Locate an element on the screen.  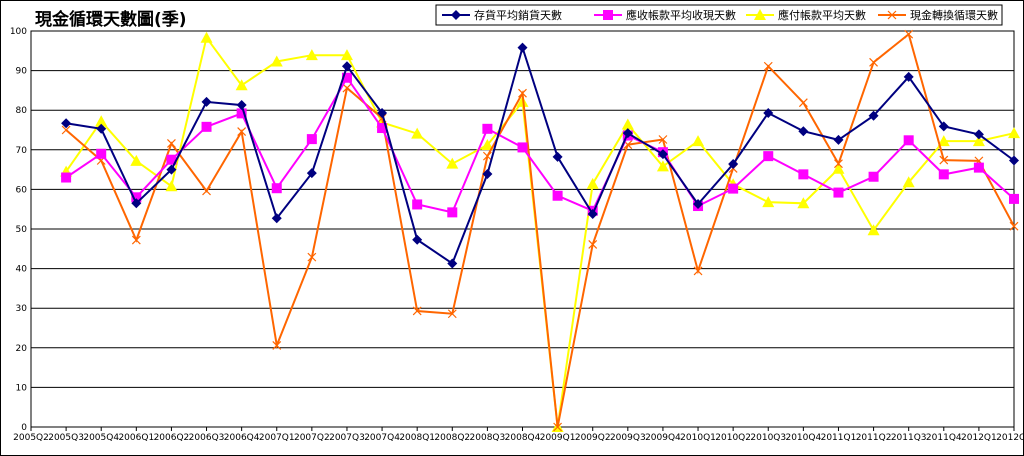
x-tick-label: 2009Q4 is located at coordinates (663, 438).